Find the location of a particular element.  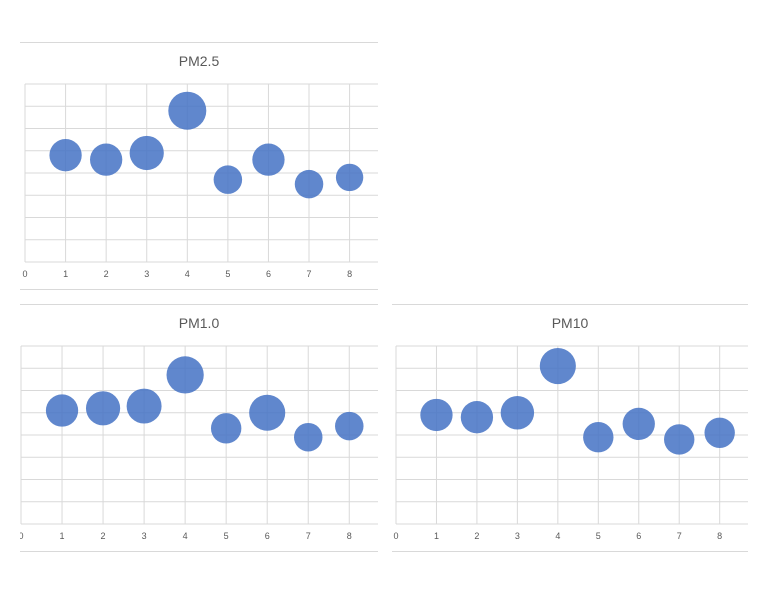

chart-title: PM1.0 is located at coordinates (199, 323).